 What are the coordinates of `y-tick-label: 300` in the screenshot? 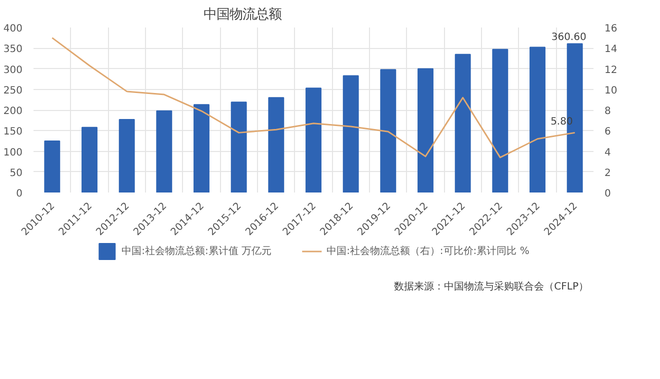 It's located at (13, 70).